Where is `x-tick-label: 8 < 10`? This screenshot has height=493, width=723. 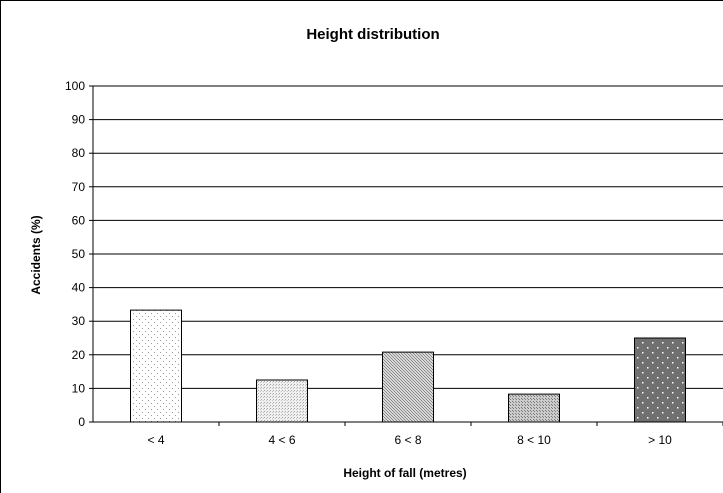 x-tick-label: 8 < 10 is located at coordinates (534, 440).